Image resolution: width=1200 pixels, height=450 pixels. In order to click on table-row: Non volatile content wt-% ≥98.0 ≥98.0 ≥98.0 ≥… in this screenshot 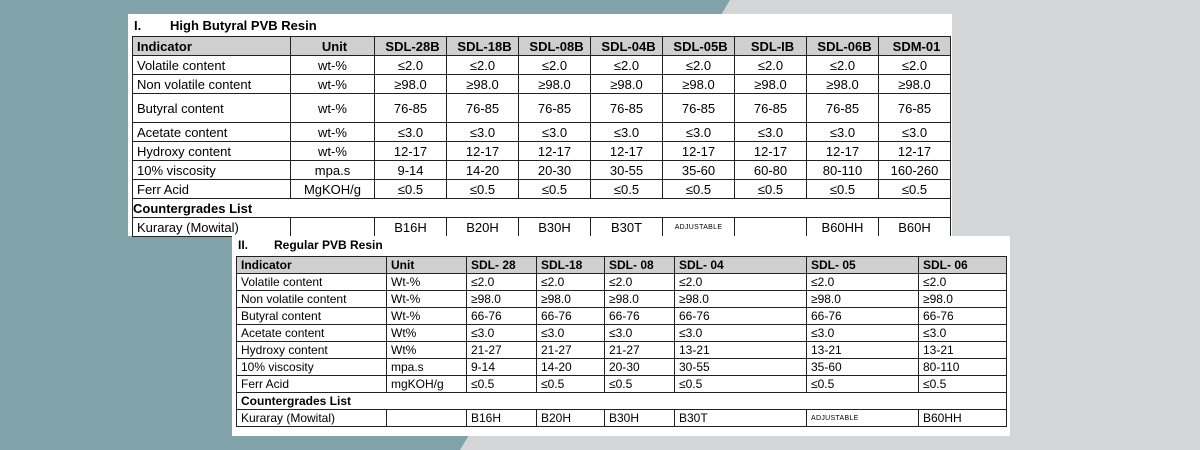, I will do `click(541, 84)`.